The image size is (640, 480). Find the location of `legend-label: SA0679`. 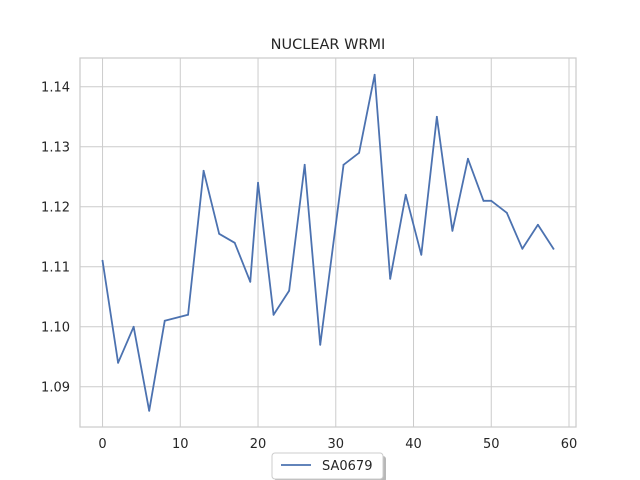

legend-label: SA0679 is located at coordinates (347, 466).